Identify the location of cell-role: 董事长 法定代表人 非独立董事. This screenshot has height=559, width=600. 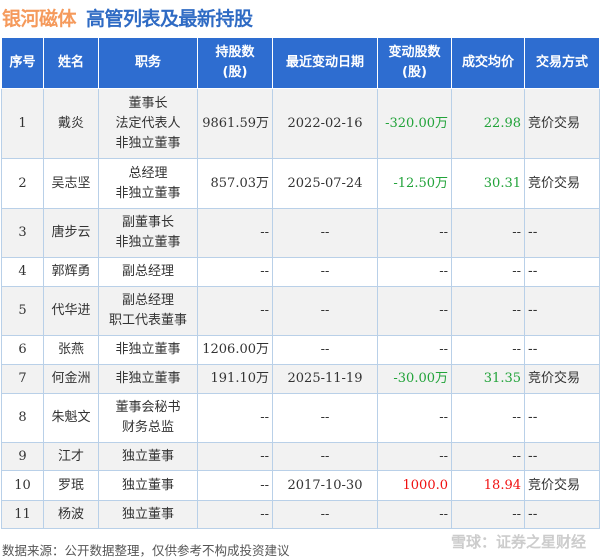
(148, 123).